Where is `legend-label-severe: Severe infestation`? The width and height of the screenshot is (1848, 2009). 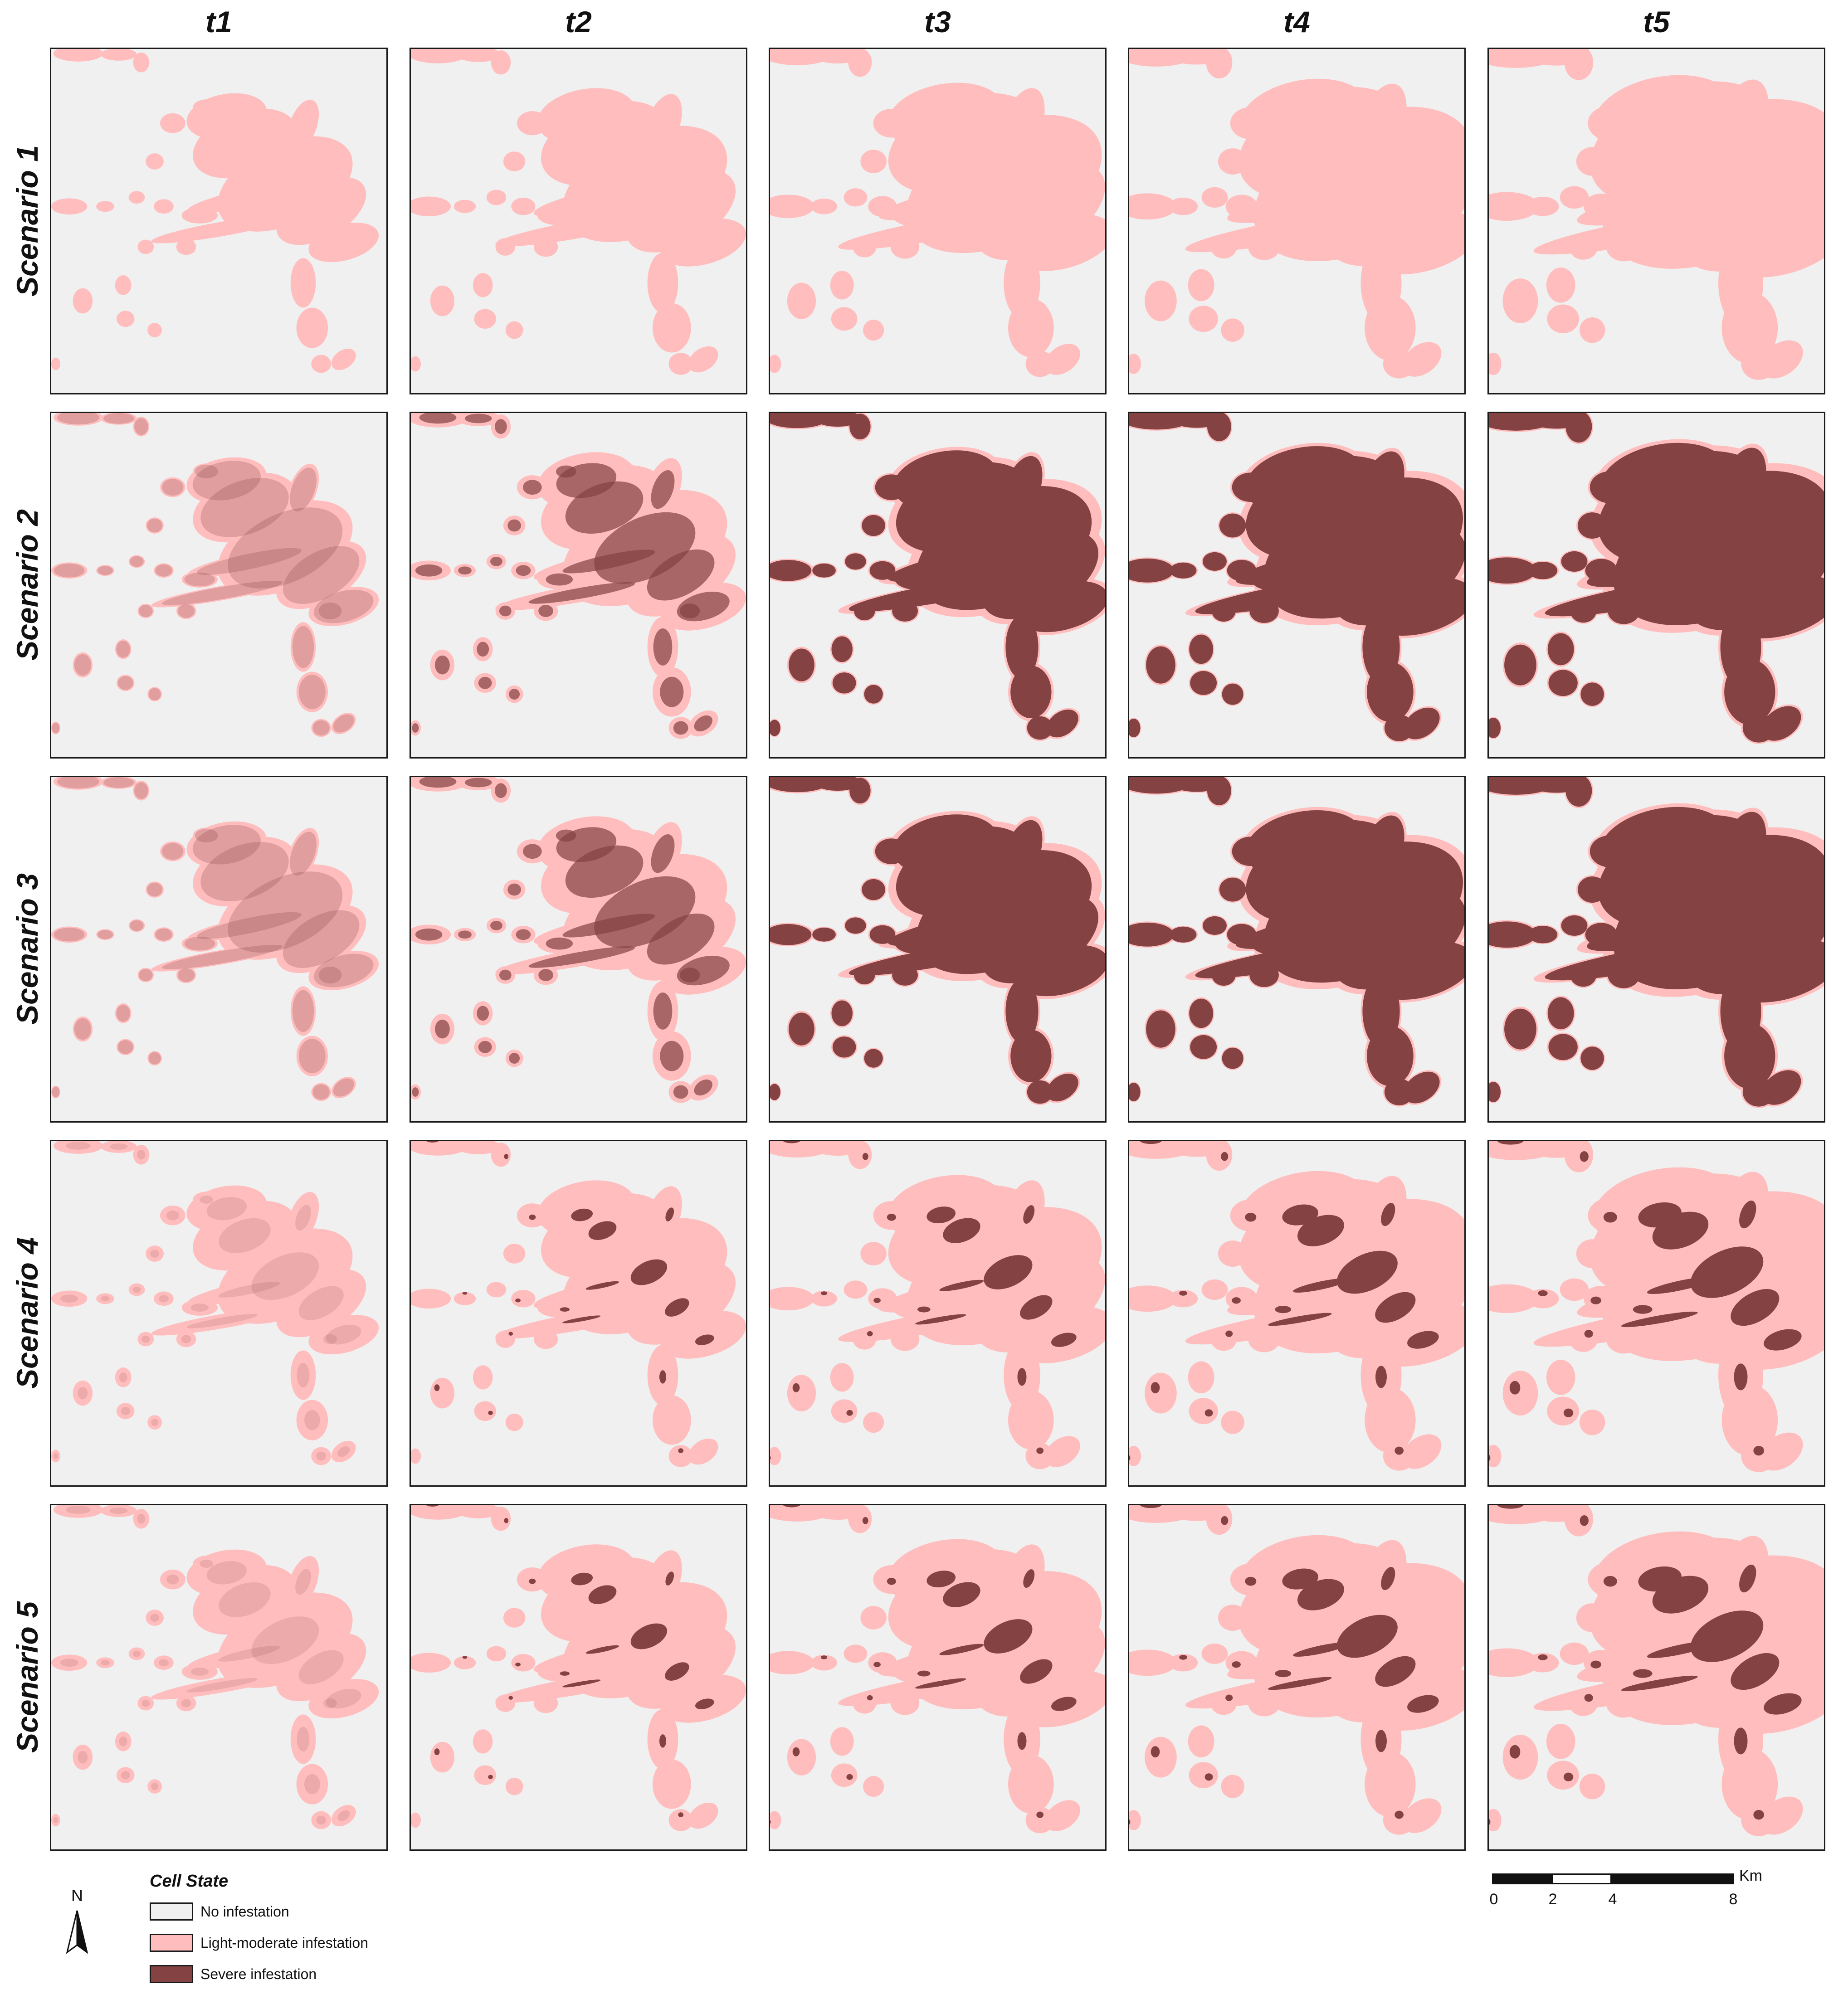 legend-label-severe: Severe infestation is located at coordinates (258, 1974).